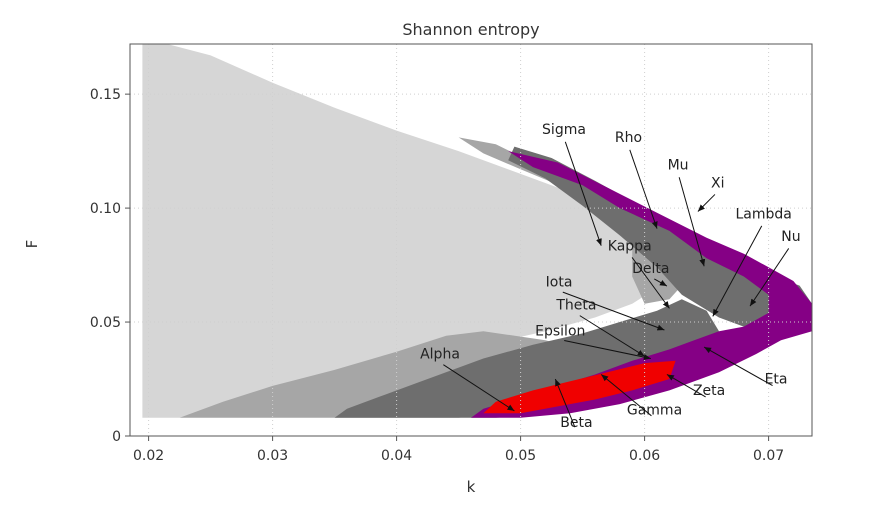  What do you see at coordinates (479, 388) in the screenshot?
I see `annotation-arrow-alpha` at bounding box center [479, 388].